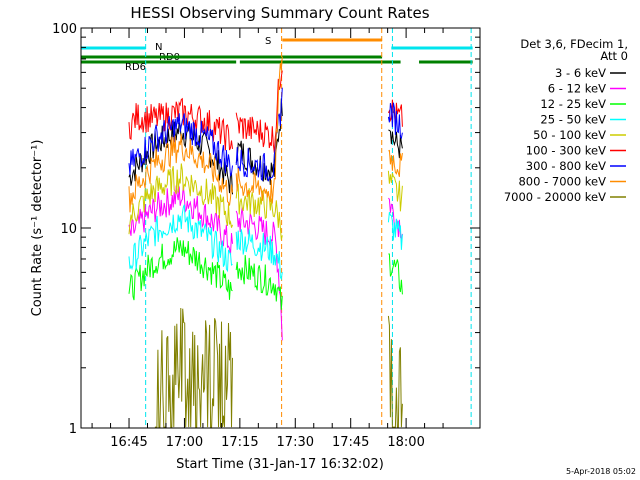  Describe the element at coordinates (573, 120) in the screenshot. I see `legend-entry-3: 25 - 50 keV` at that location.